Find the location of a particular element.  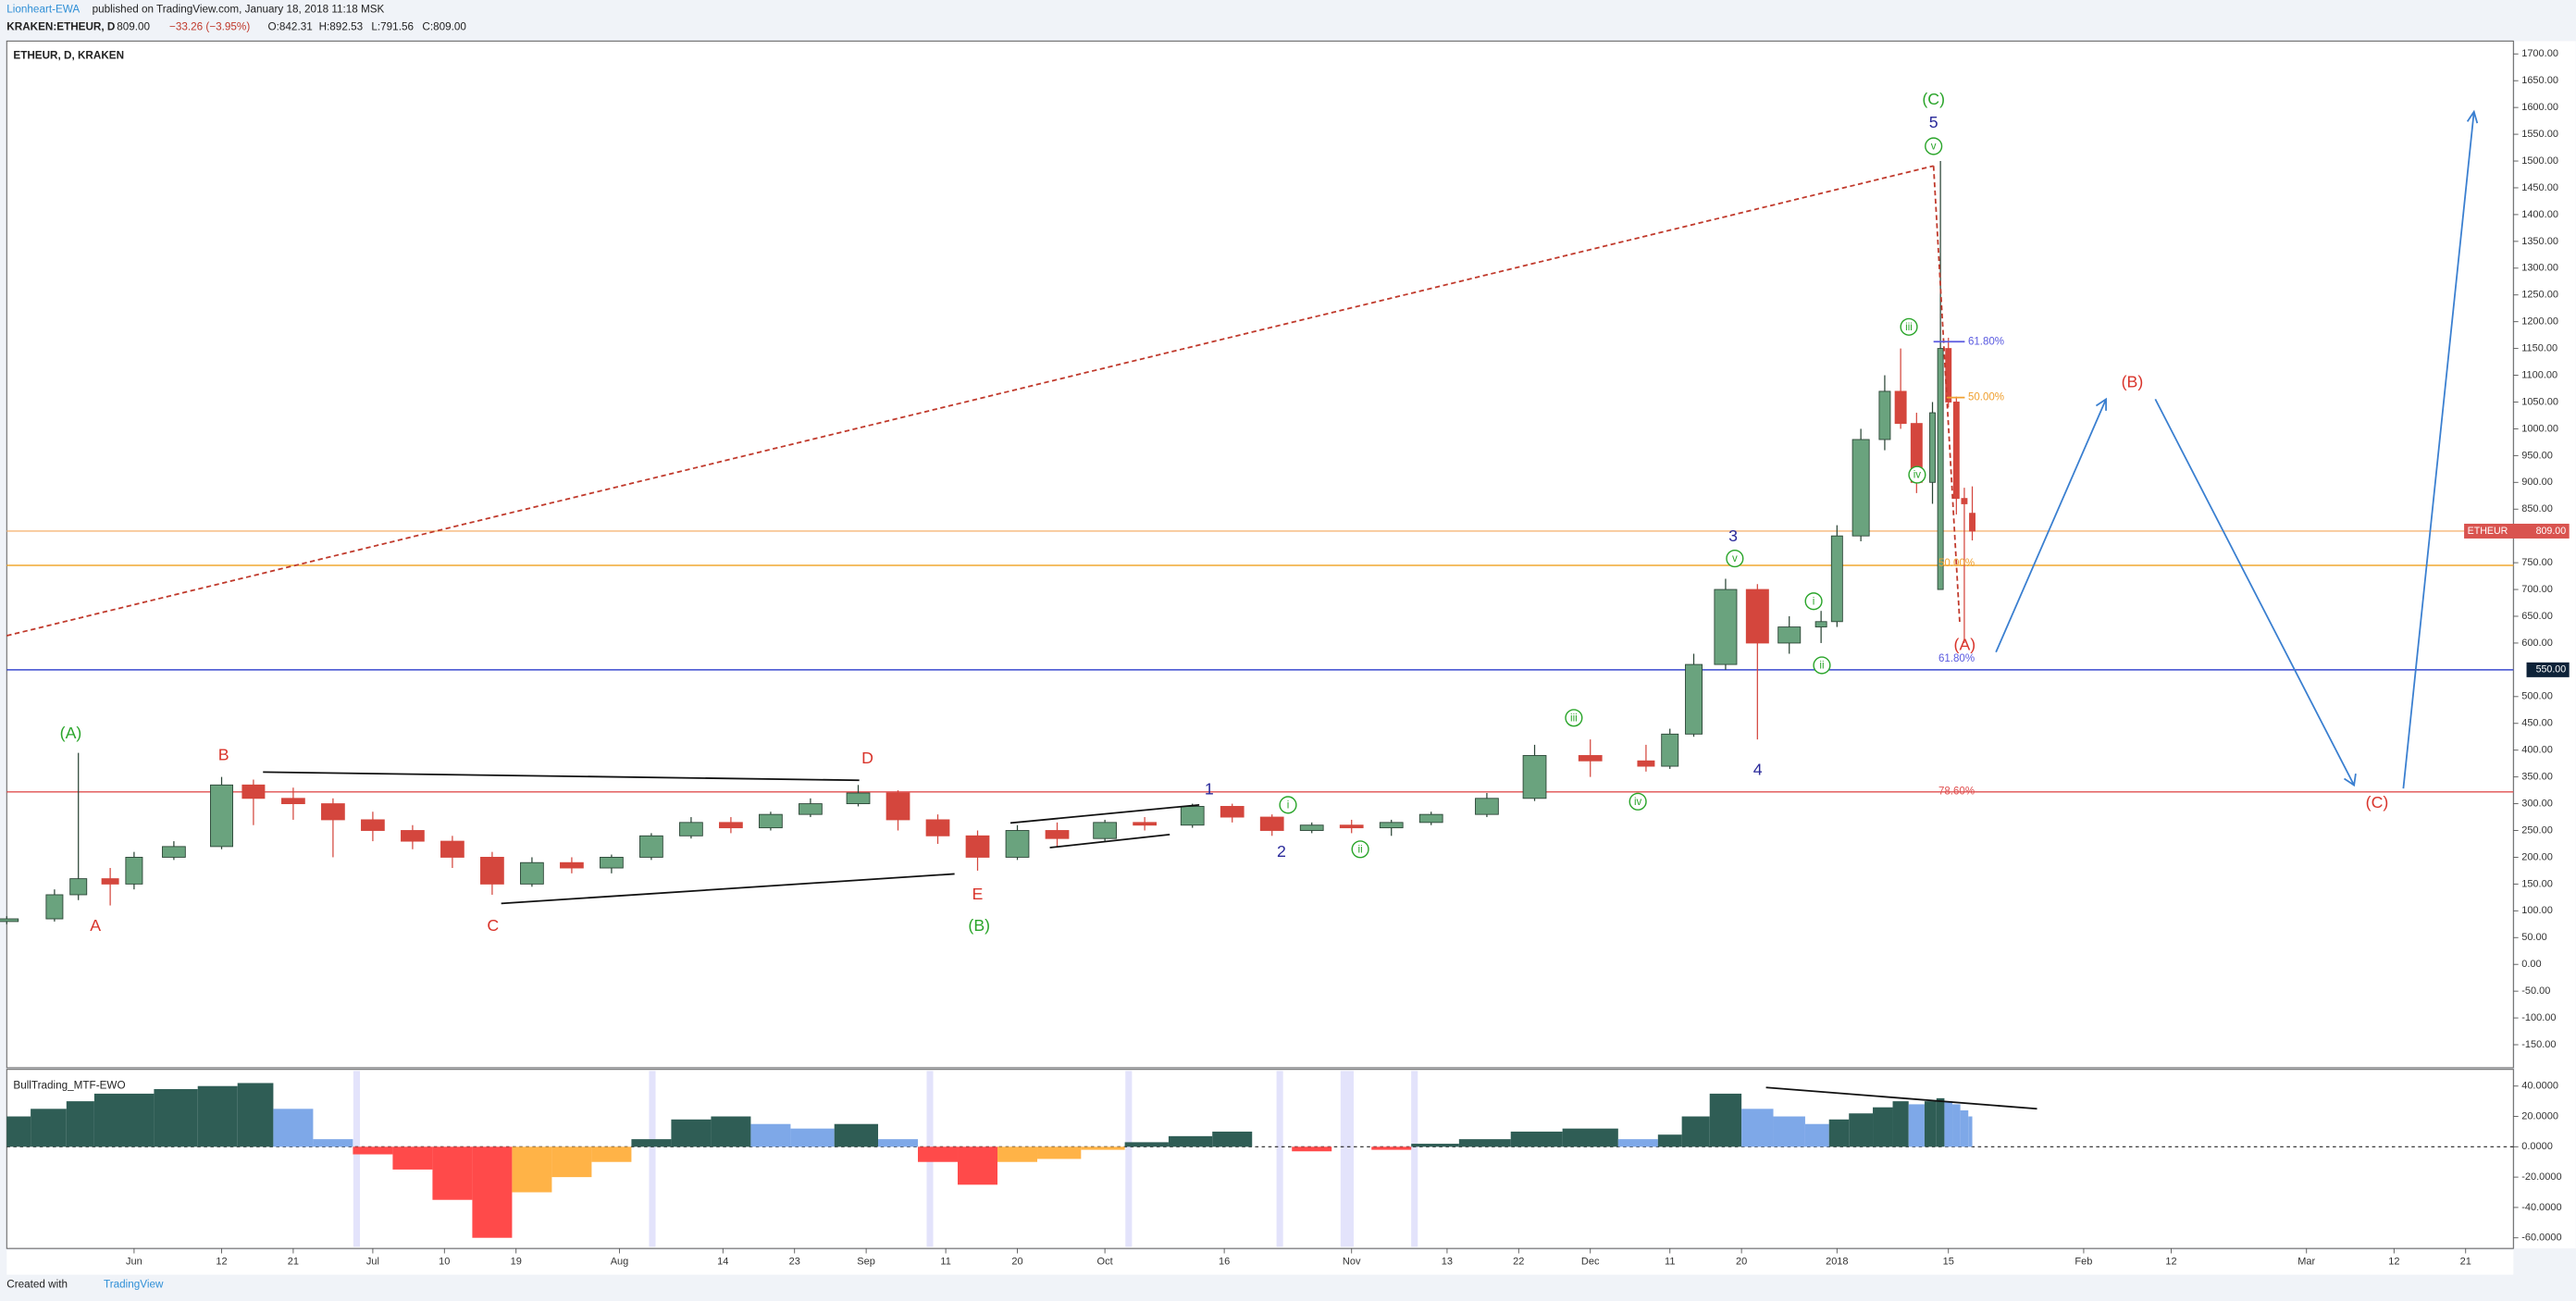

x-tick-label: 22 is located at coordinates (1519, 1262).